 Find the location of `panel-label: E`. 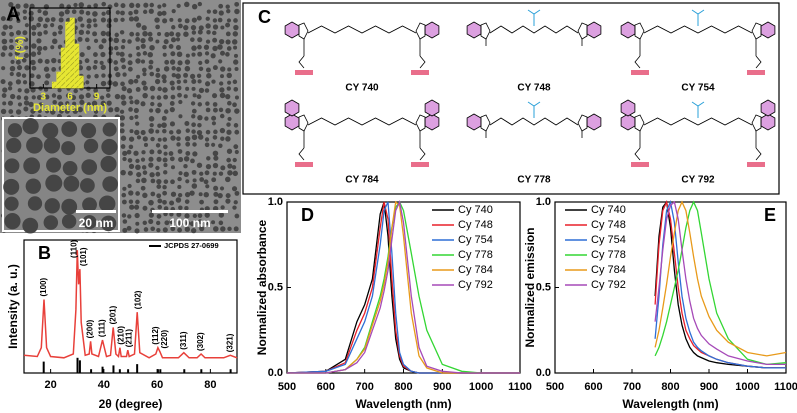

panel-label: E is located at coordinates (770, 215).